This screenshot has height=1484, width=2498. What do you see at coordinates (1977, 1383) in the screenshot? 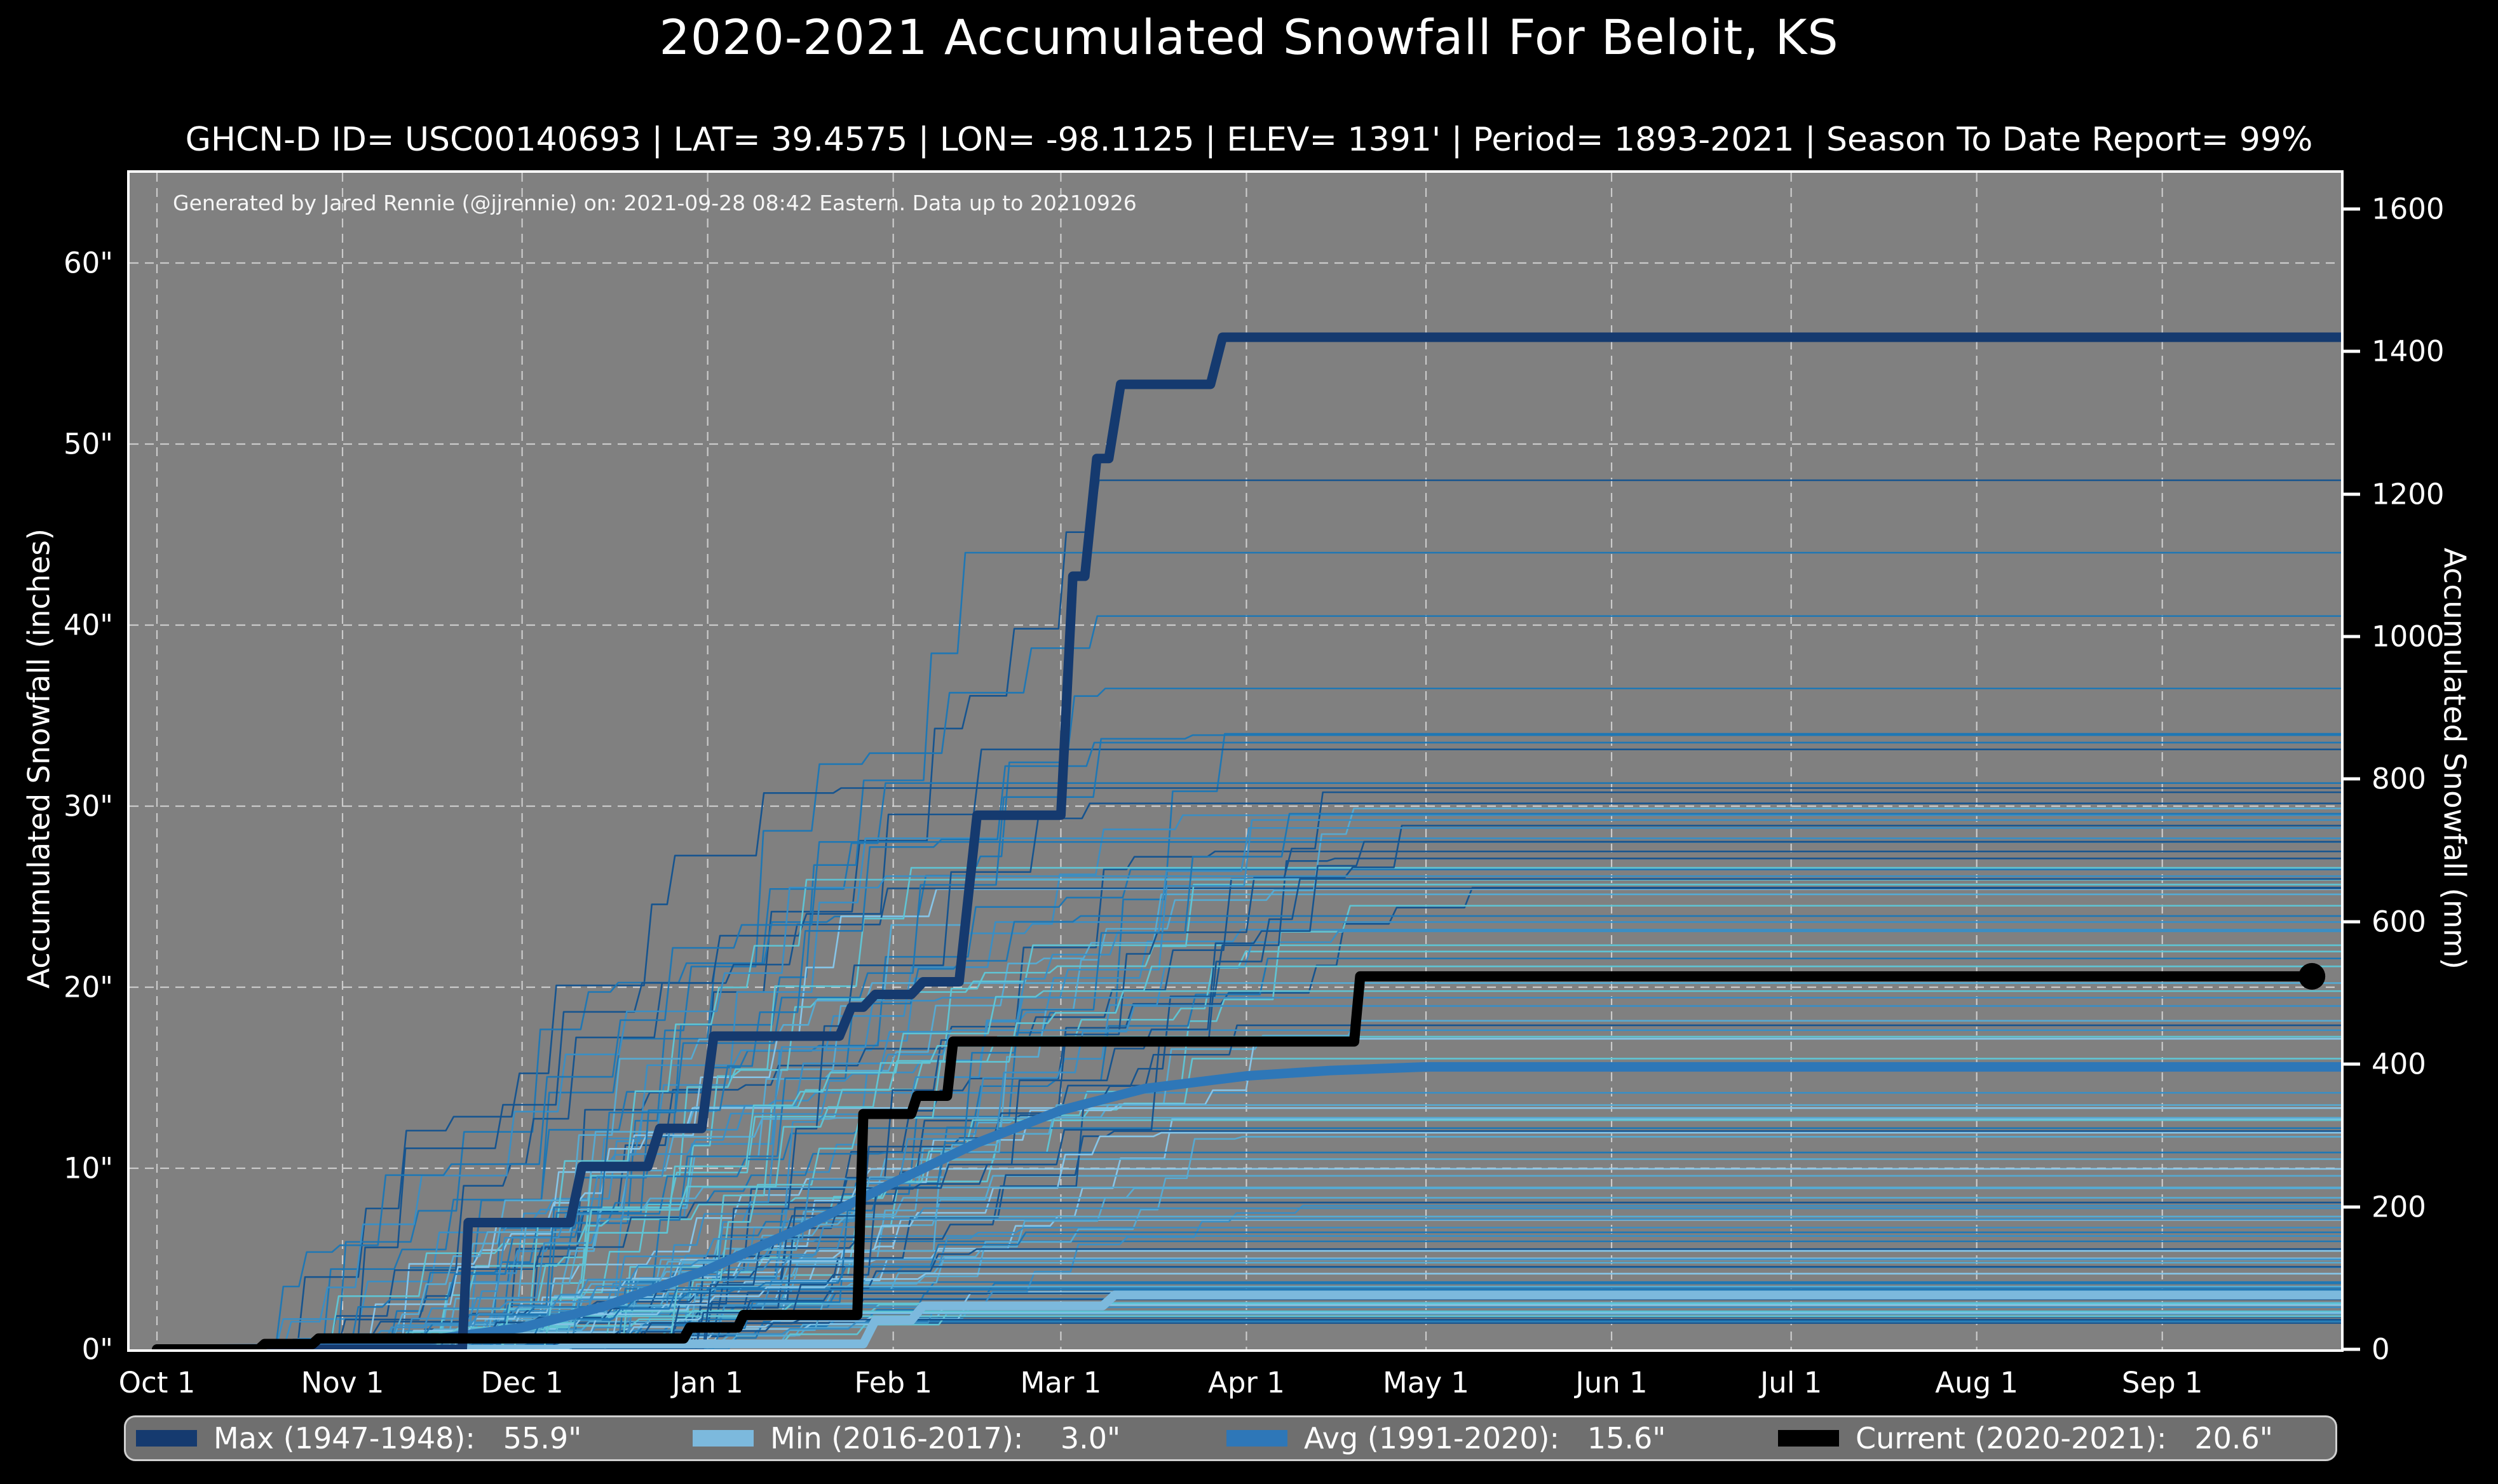
I see `xtick-aug-1: Aug 1` at bounding box center [1977, 1383].